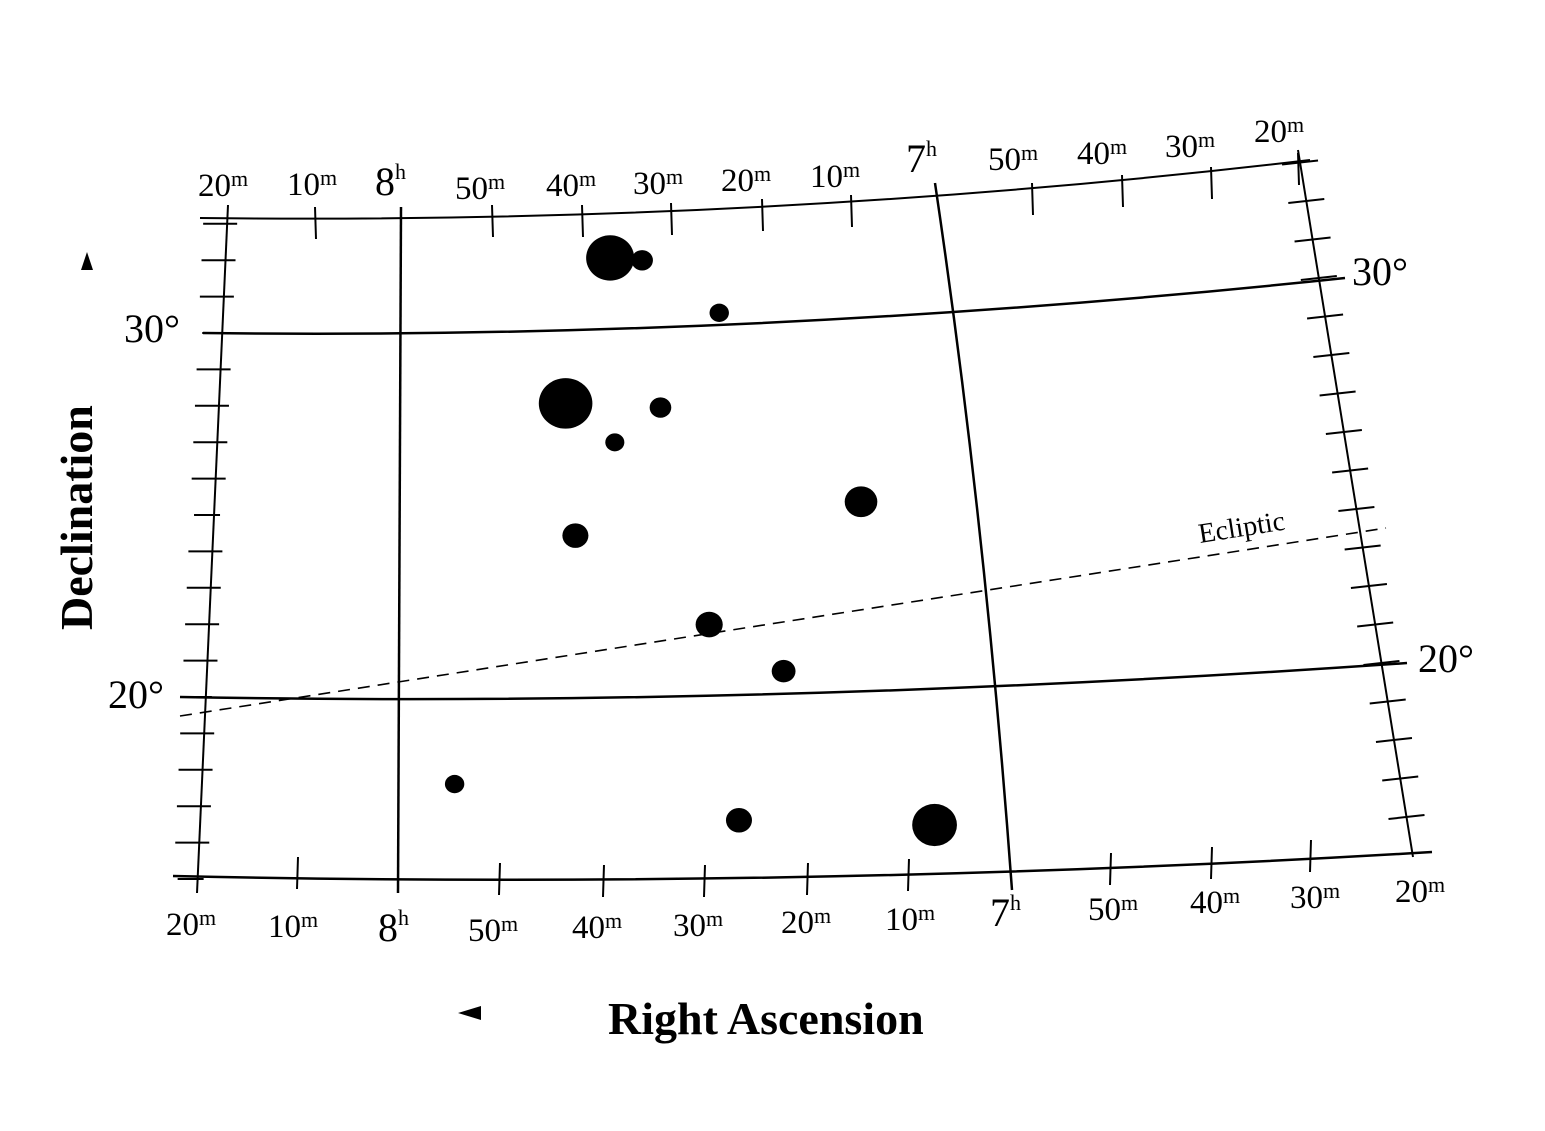 The width and height of the screenshot is (1545, 1131). What do you see at coordinates (399, 550) in the screenshot?
I see `ra-line-8h` at bounding box center [399, 550].